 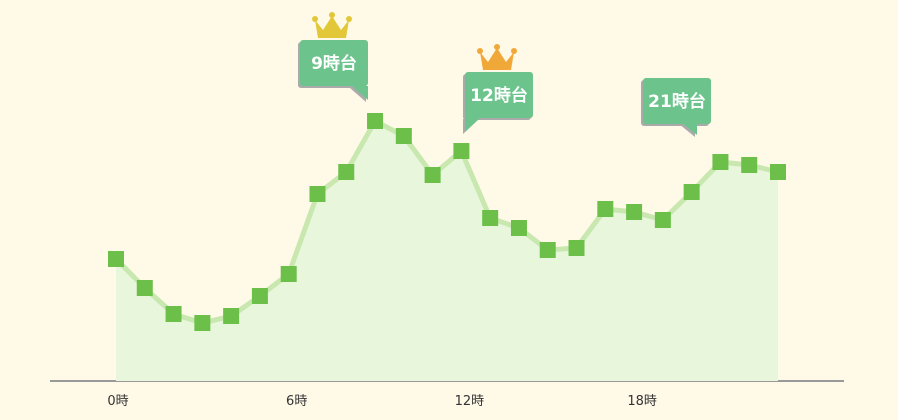 I want to click on callout-label: 21時台, so click(x=677, y=101).